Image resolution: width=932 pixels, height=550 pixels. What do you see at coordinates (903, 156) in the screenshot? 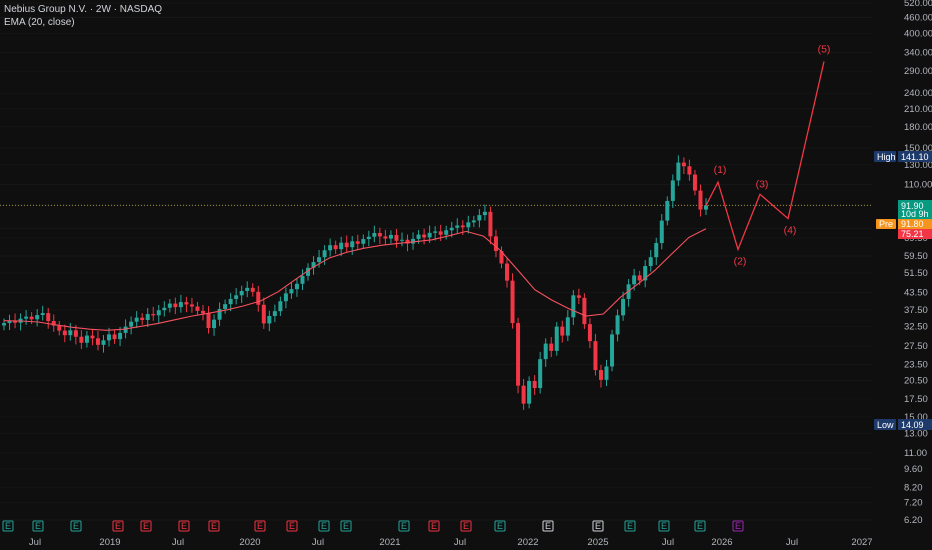
I see `high-tag: High 141.10` at bounding box center [903, 156].